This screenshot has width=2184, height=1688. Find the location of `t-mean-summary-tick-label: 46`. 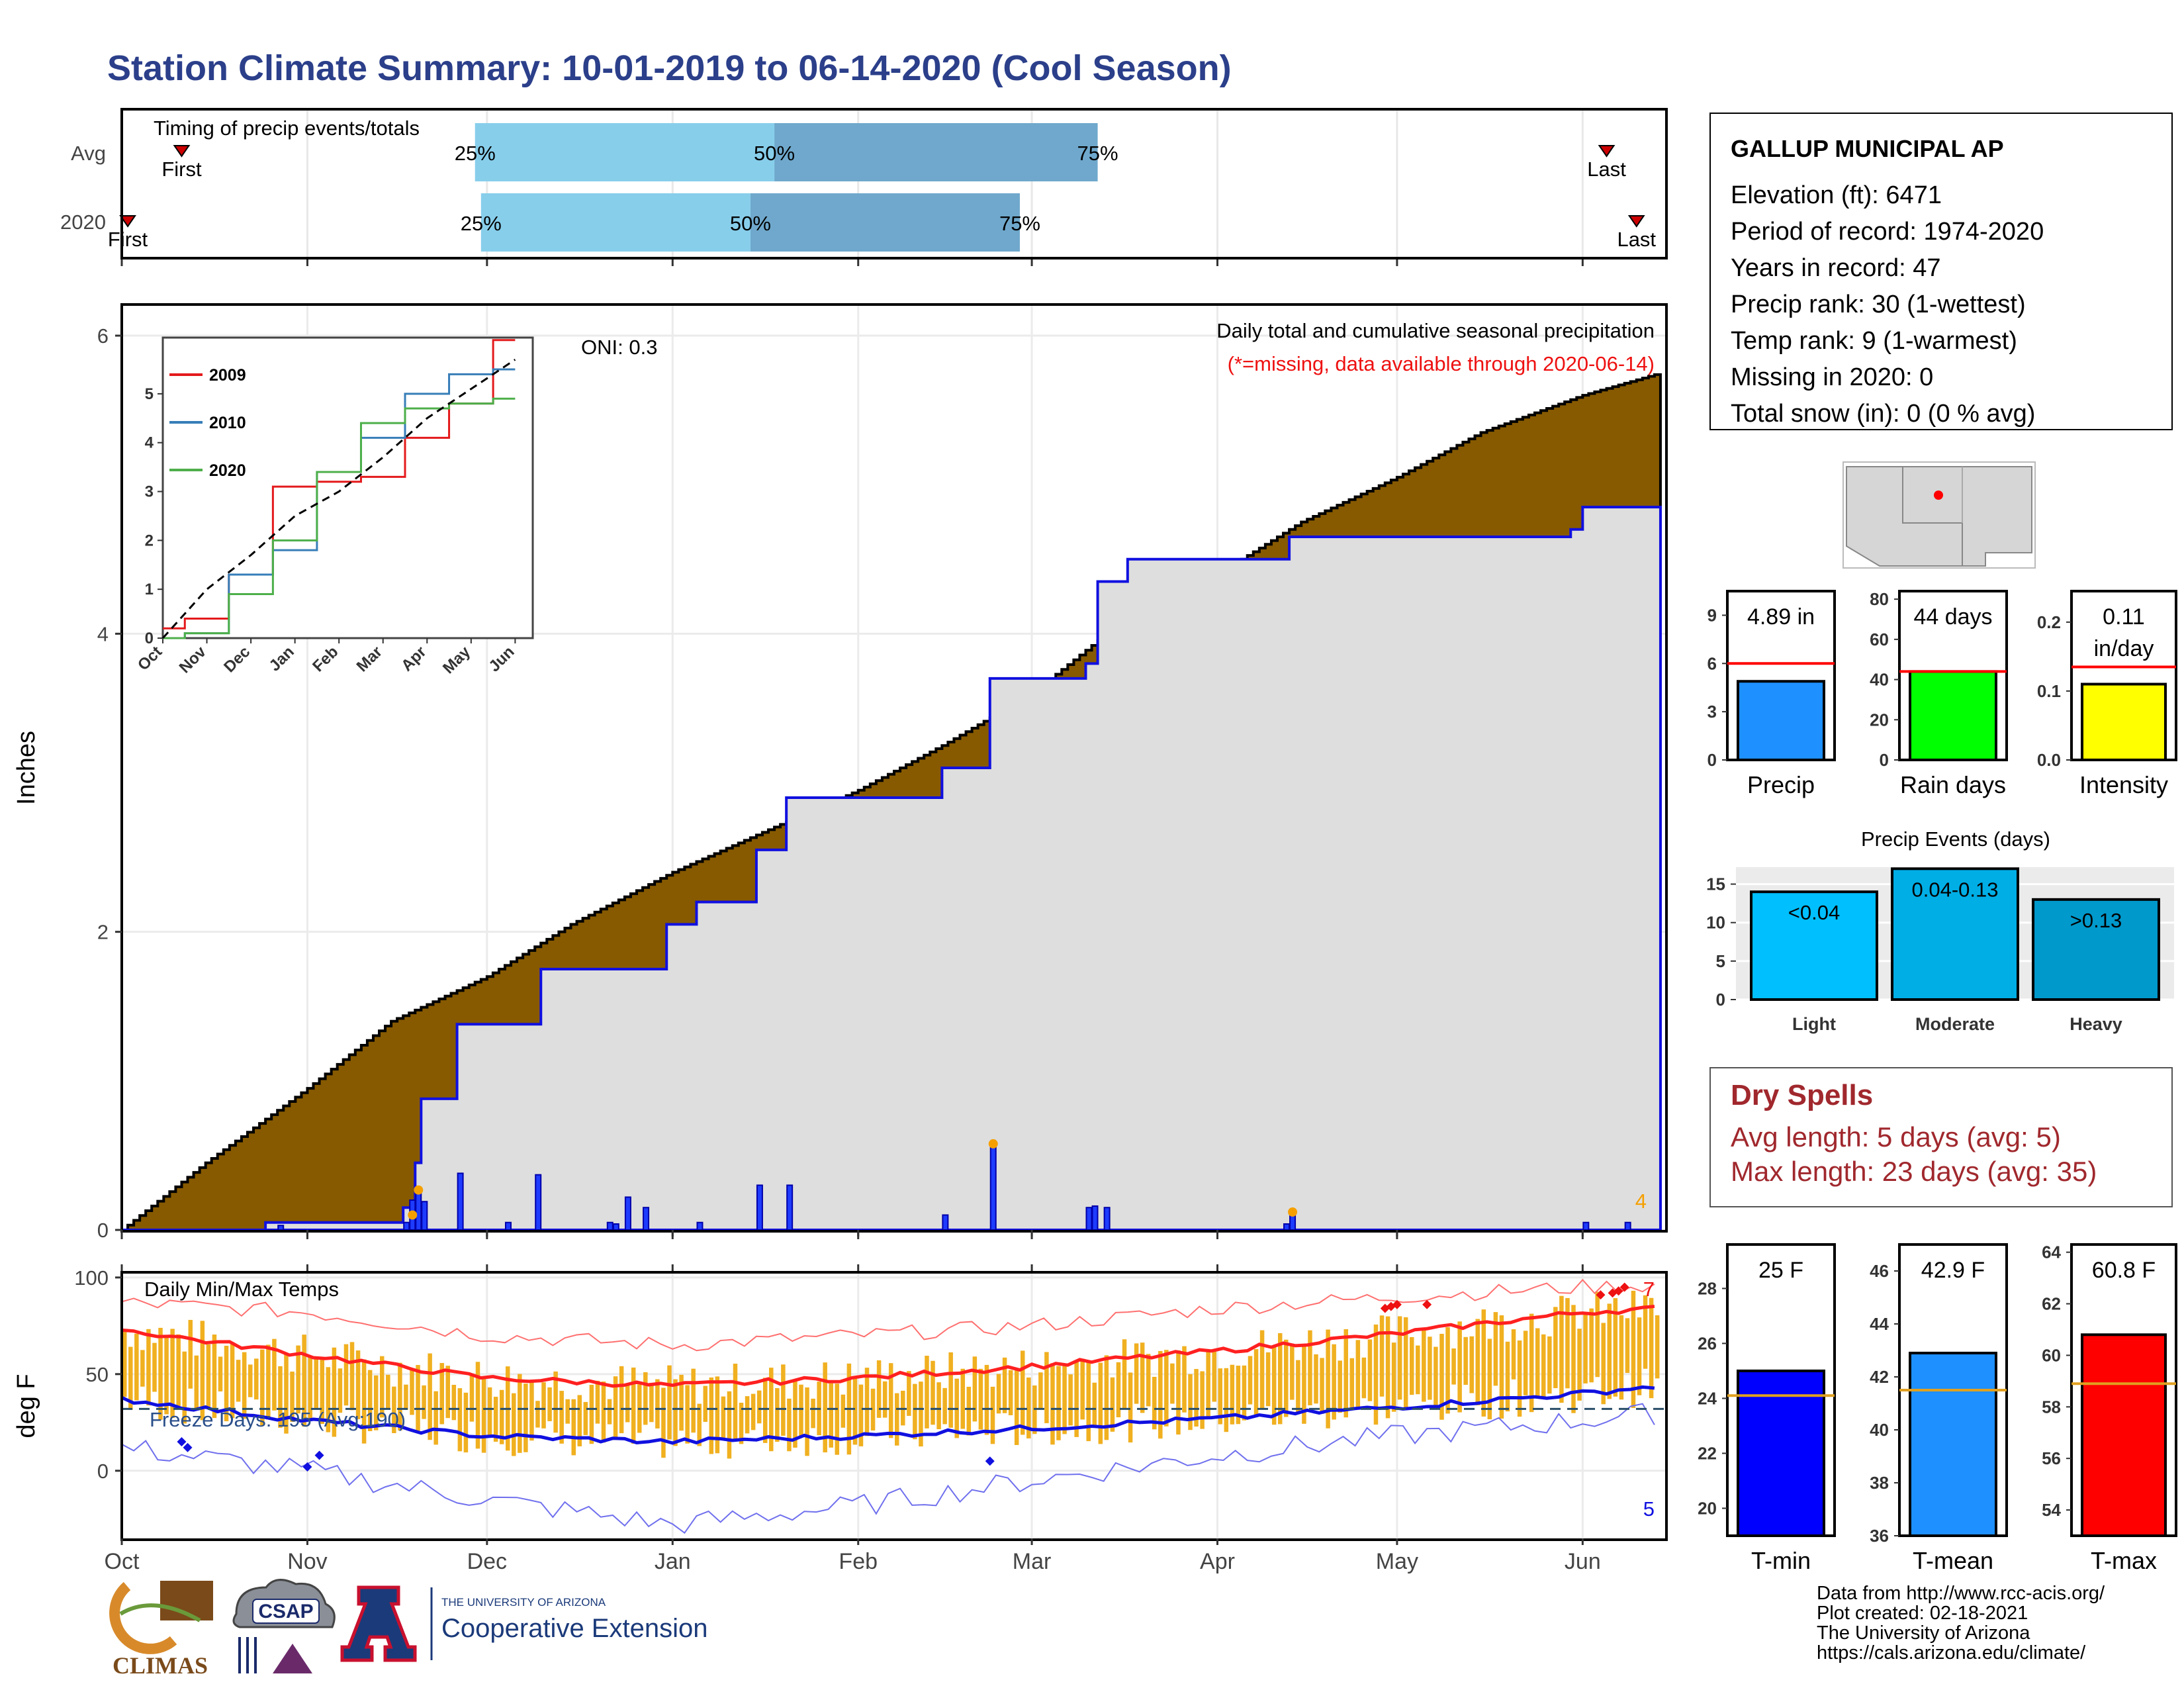

t-mean-summary-tick-label: 46 is located at coordinates (1880, 1271).